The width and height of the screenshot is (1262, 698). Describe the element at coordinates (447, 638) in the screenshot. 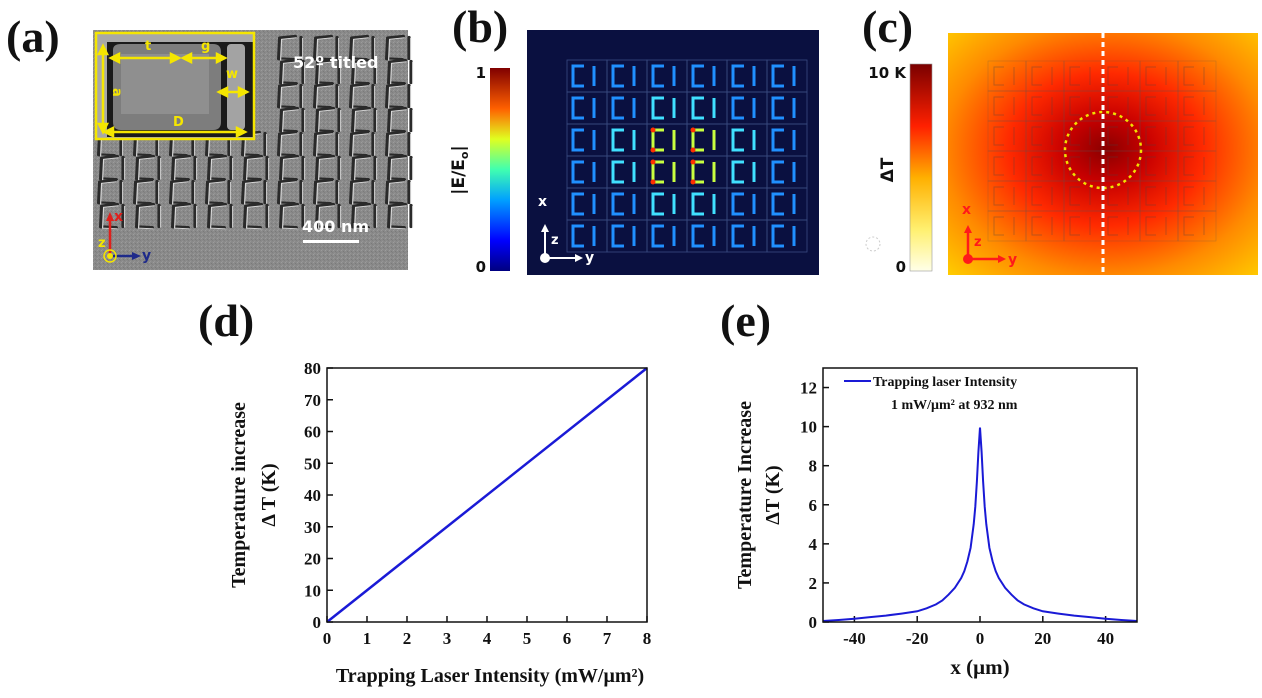

I see `x-tick-label: 3` at that location.